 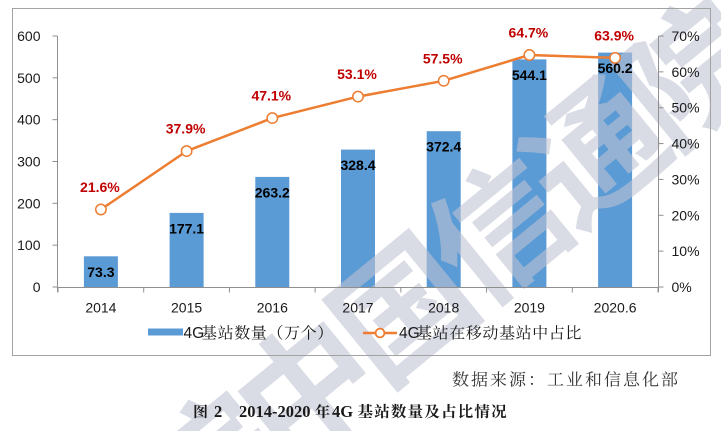 What do you see at coordinates (615, 68) in the screenshot?
I see `svg-text: 560.2` at bounding box center [615, 68].